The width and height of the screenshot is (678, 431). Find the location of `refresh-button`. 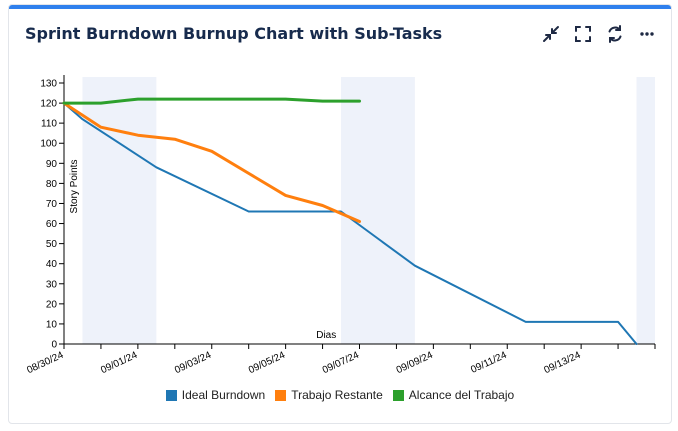

refresh-button is located at coordinates (615, 34).